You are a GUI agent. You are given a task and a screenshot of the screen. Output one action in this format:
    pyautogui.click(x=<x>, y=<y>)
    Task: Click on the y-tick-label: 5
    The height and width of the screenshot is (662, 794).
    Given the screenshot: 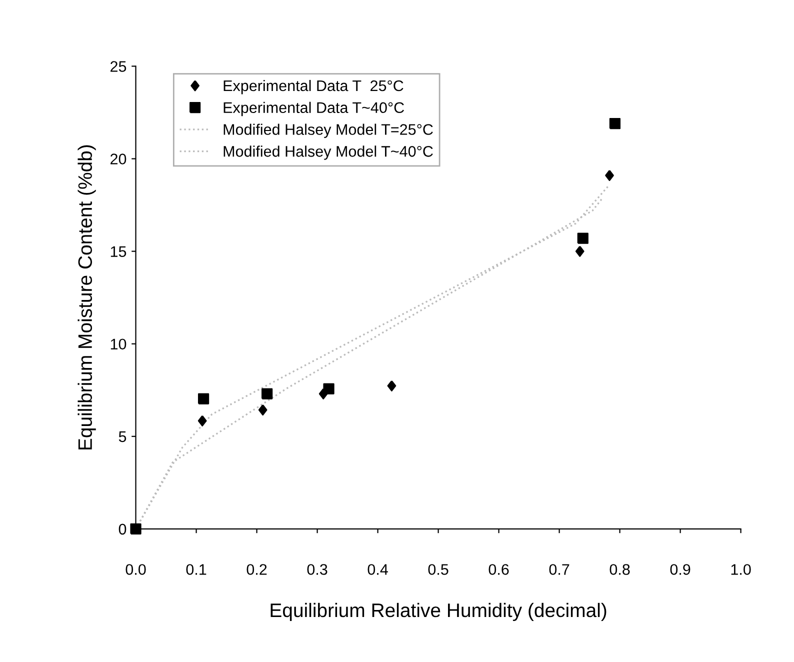 What is the action you would take?
    pyautogui.click(x=122, y=436)
    